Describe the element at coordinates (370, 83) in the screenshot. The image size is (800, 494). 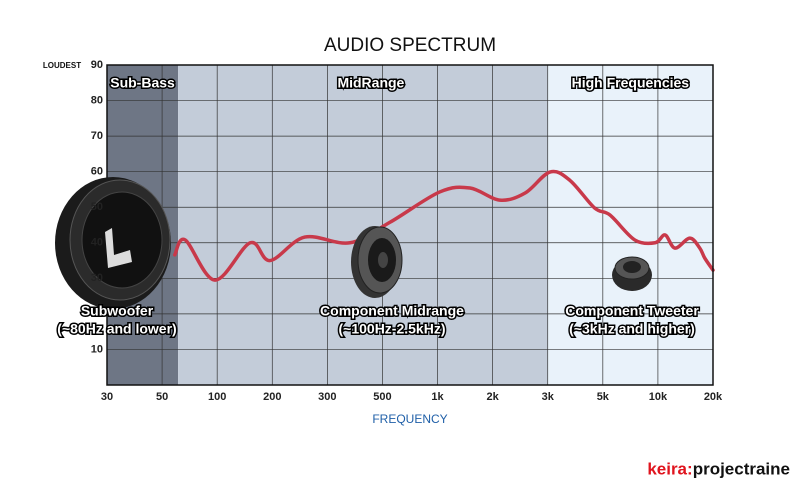
I see `region-label: MidRange` at that location.